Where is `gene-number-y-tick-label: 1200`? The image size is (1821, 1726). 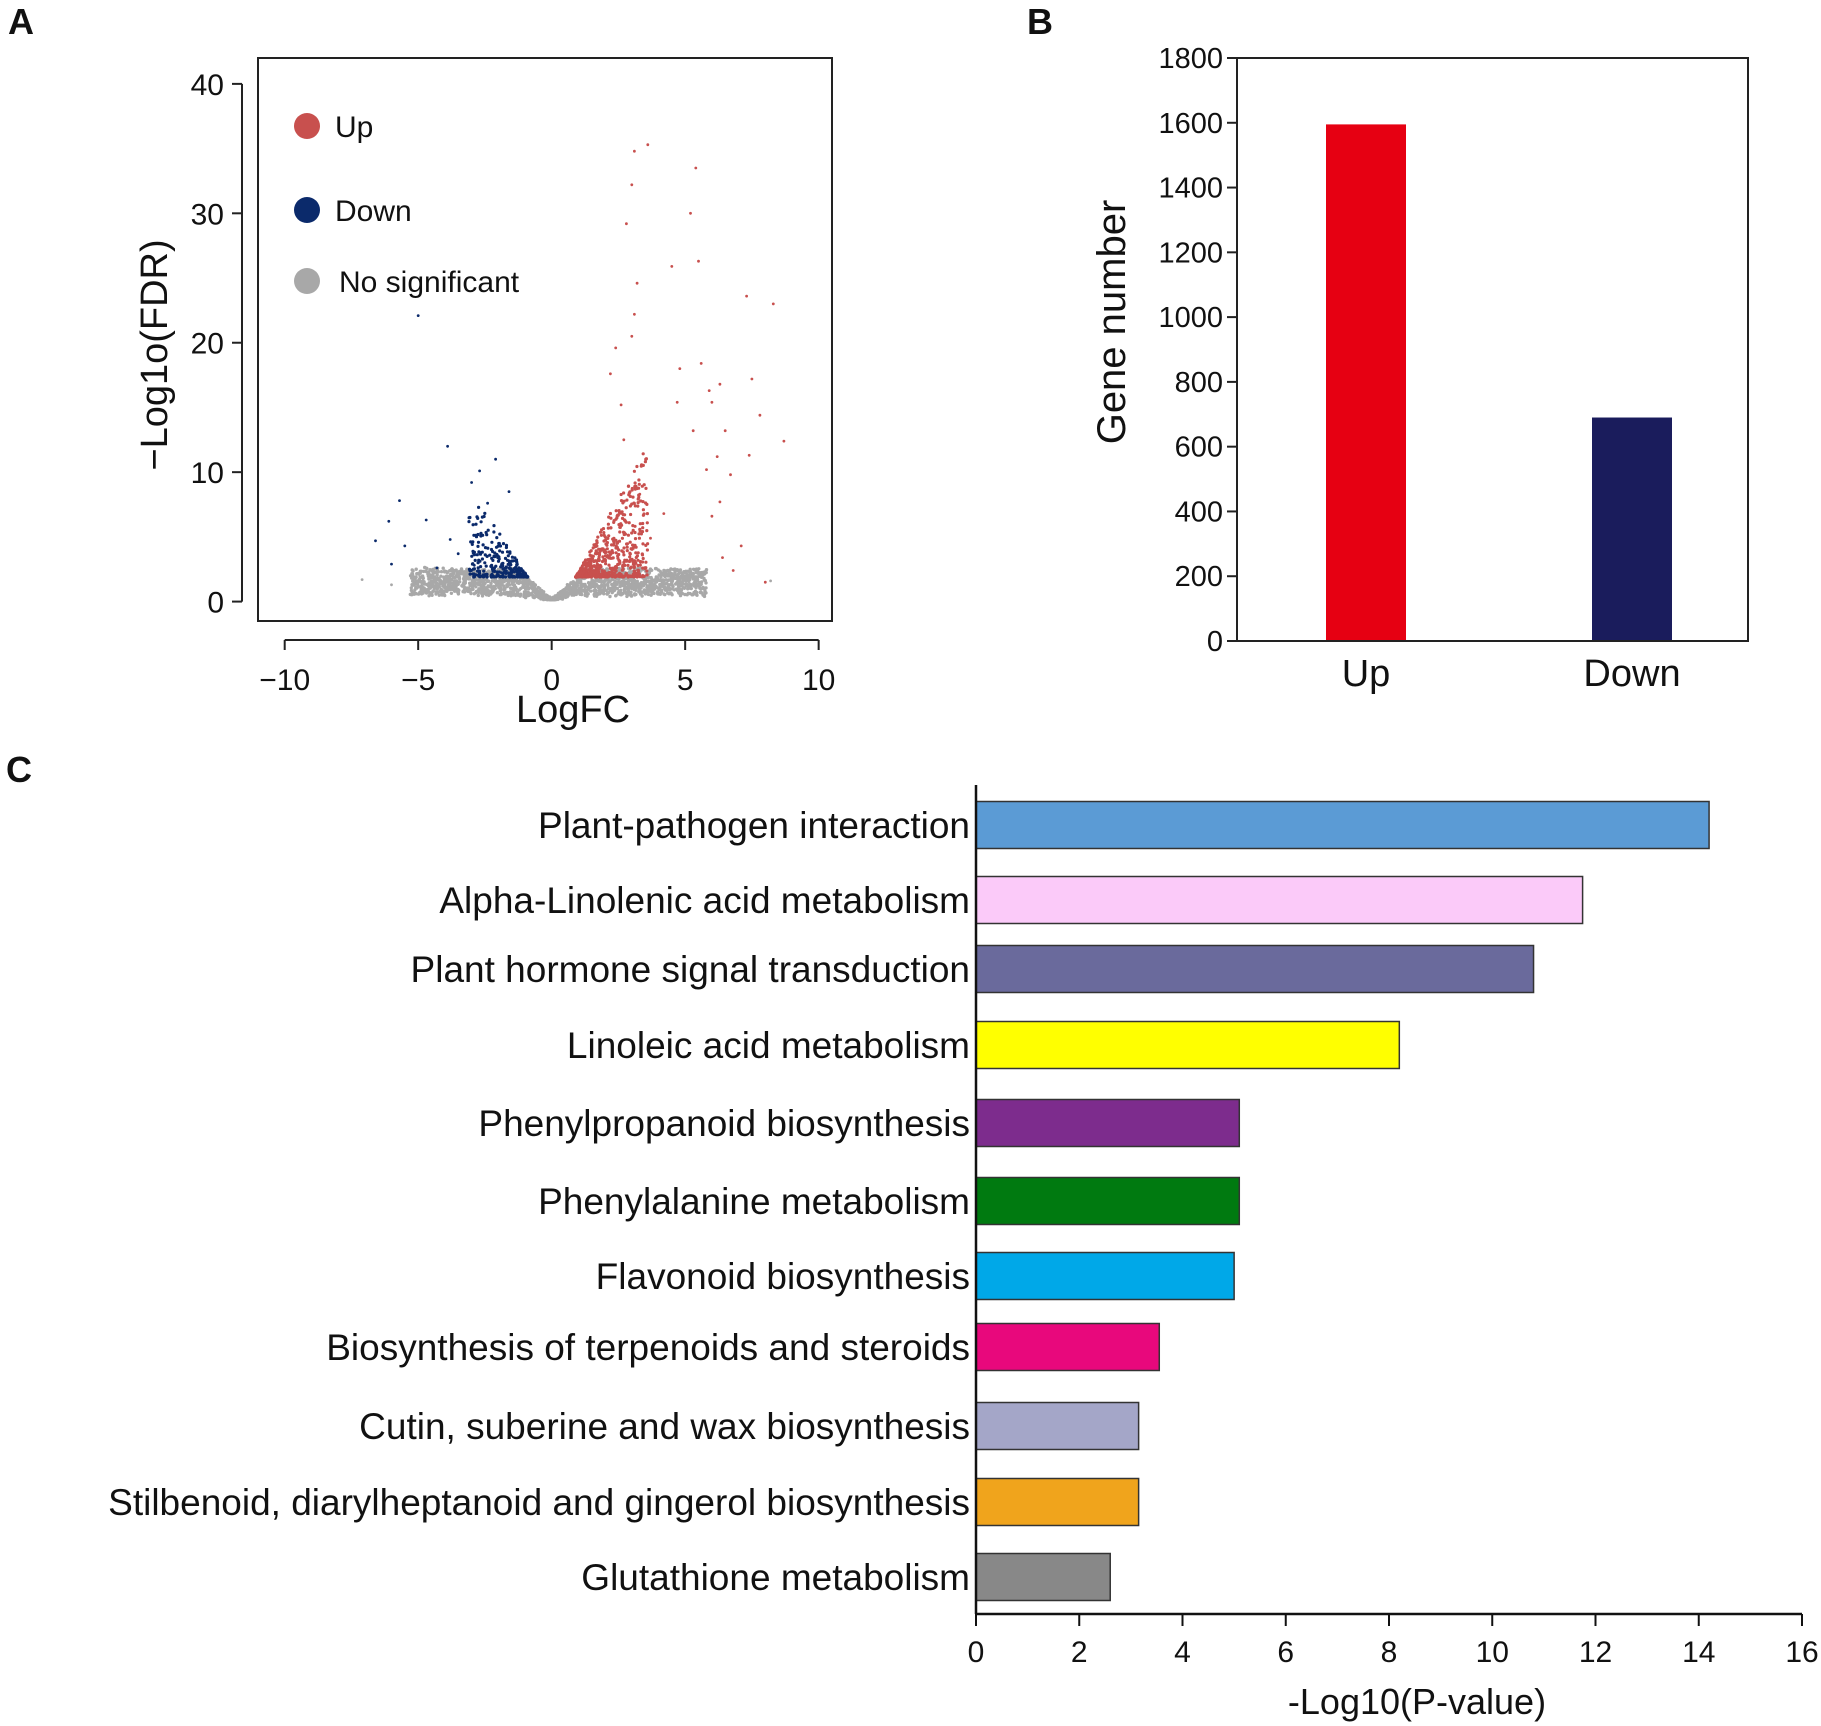 gene-number-y-tick-label: 1200 is located at coordinates (1190, 253).